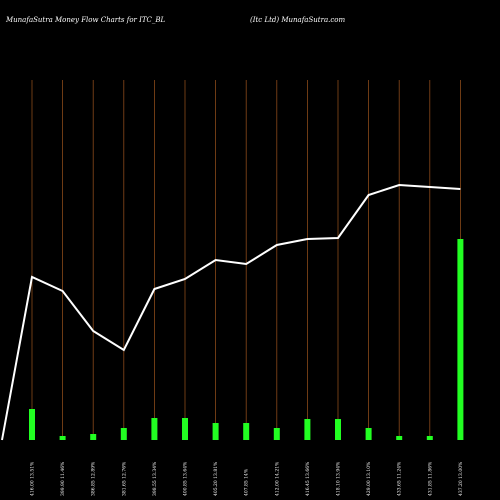 The width and height of the screenshot is (500, 500). Describe the element at coordinates (430, 478) in the screenshot. I see `x-tick-label: 431.85 11.86%` at that location.